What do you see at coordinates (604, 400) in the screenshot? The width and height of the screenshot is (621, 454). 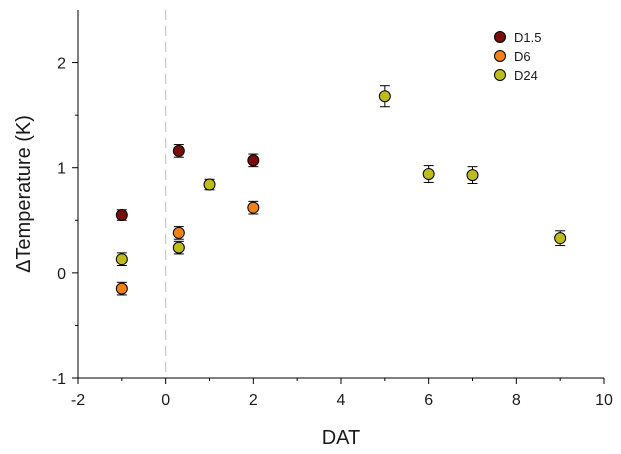 I see `x-tick-label: 10` at bounding box center [604, 400].